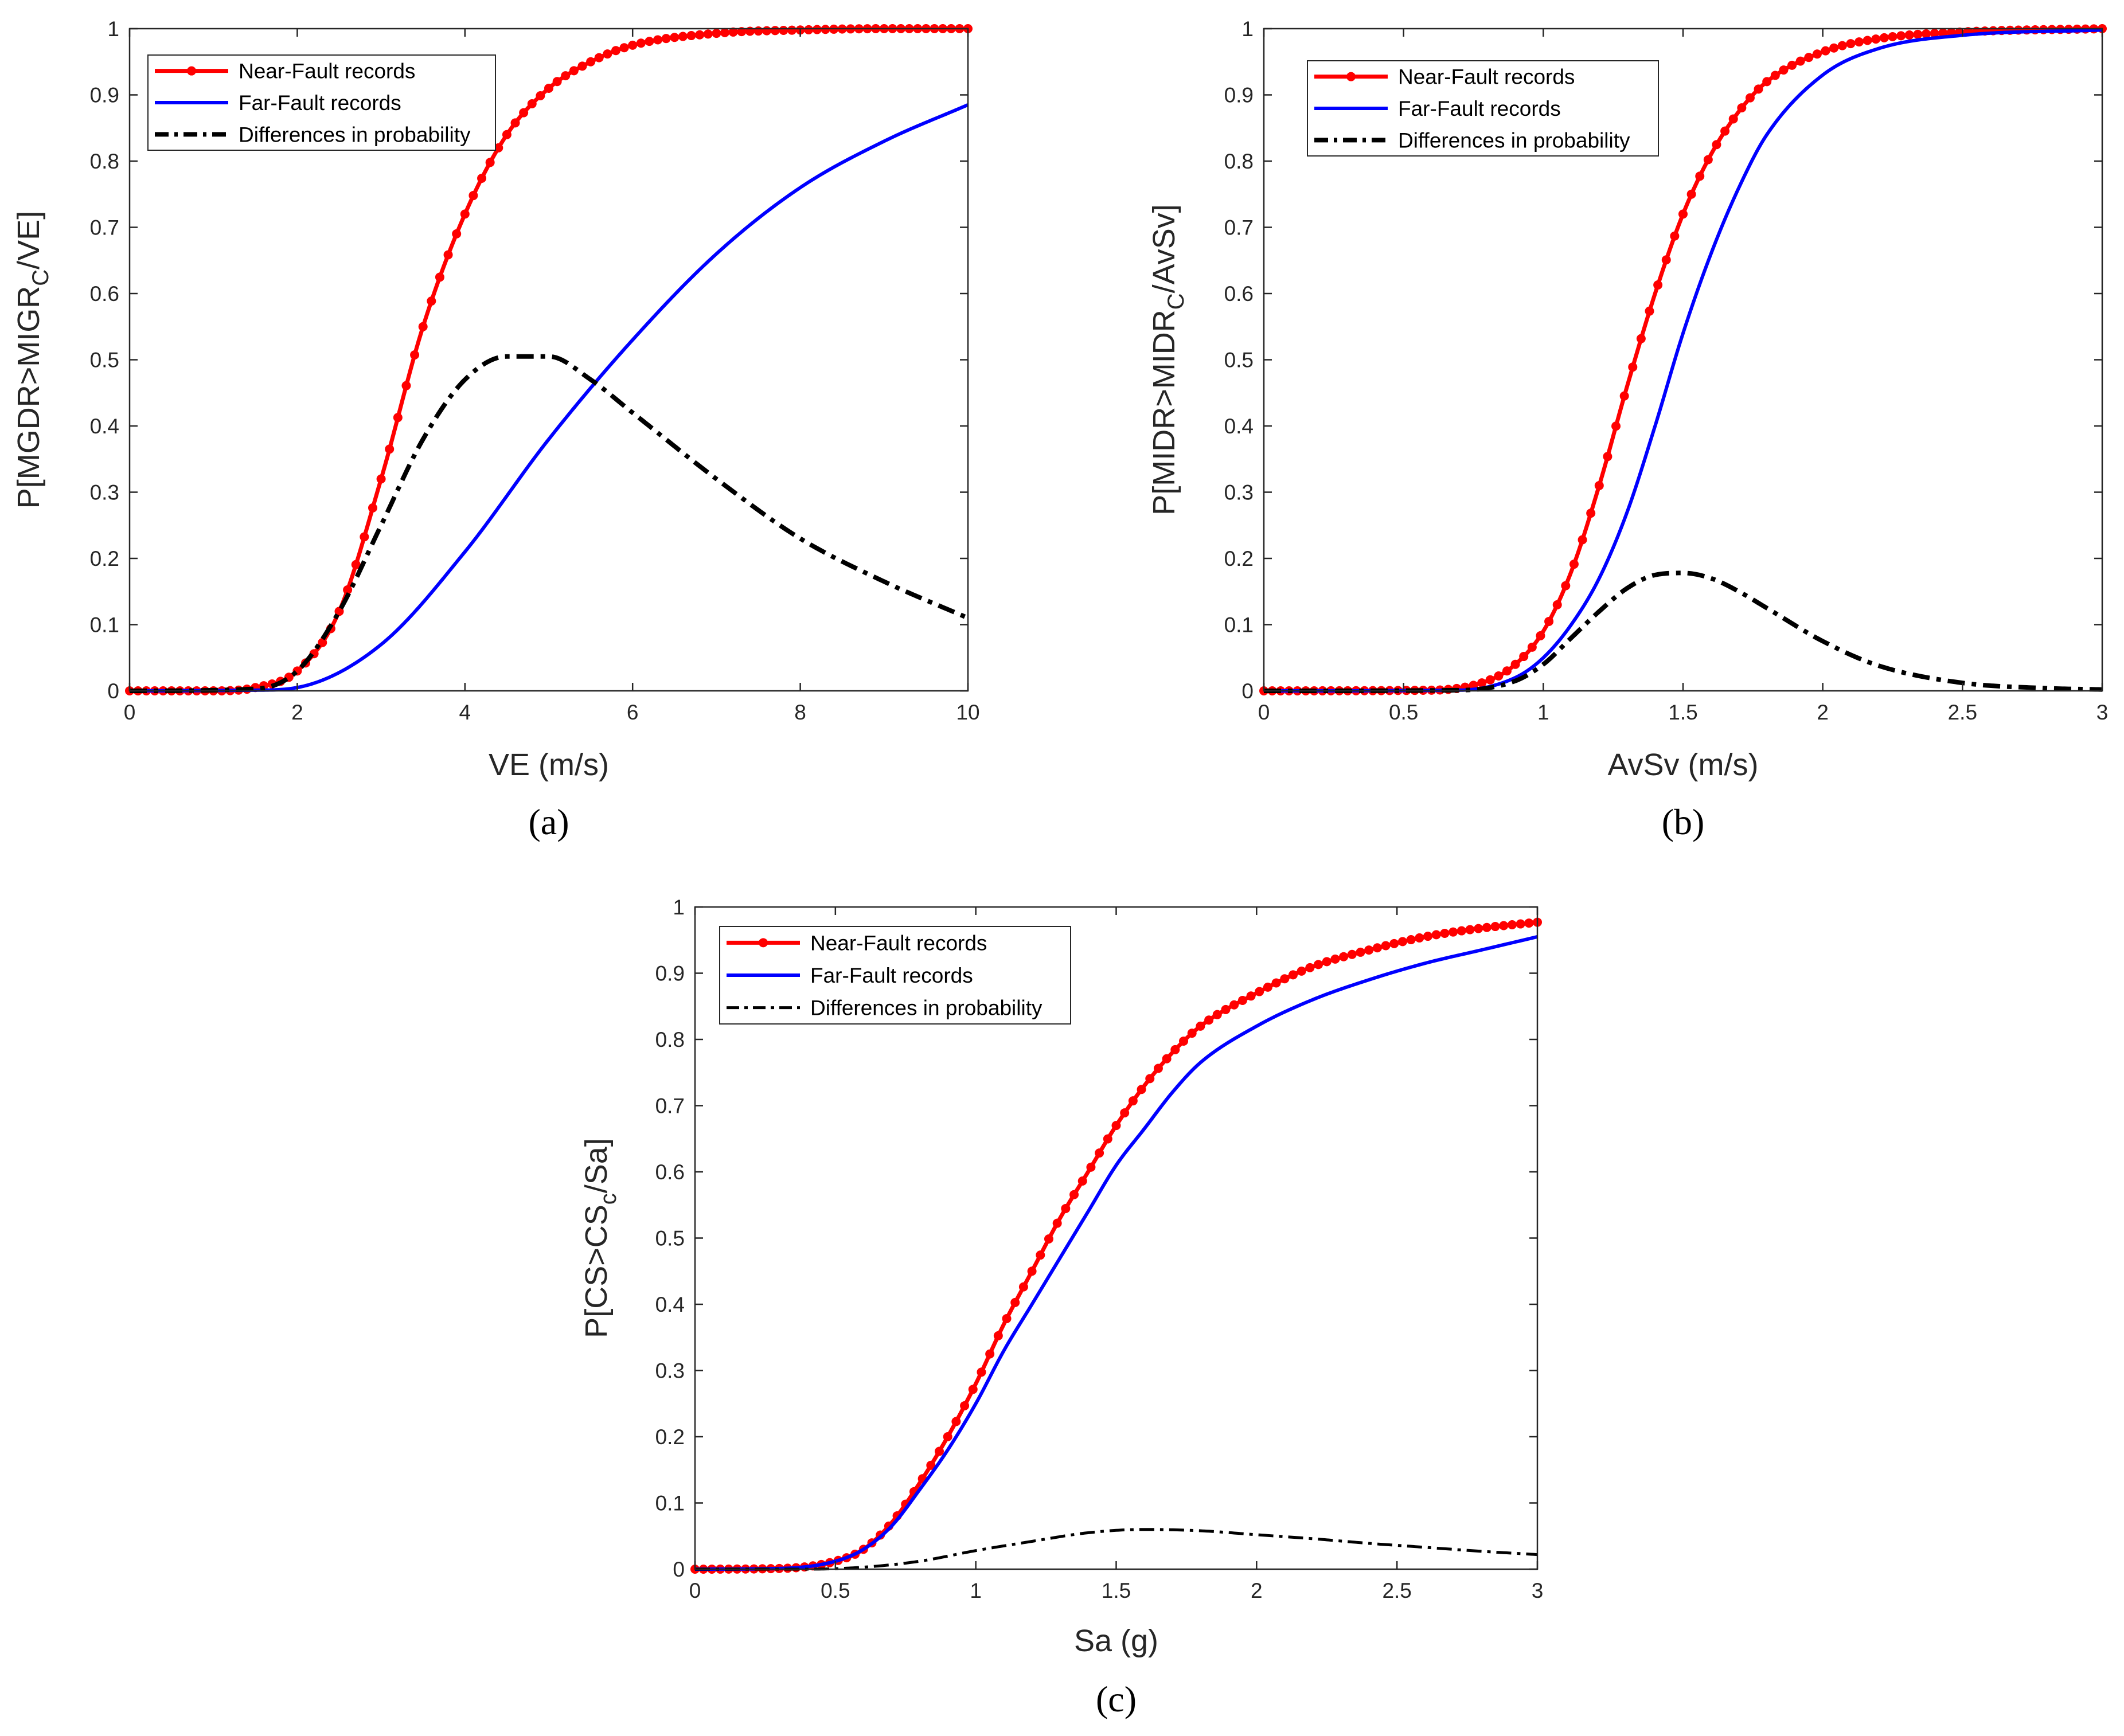 The image size is (2124, 1736). What do you see at coordinates (670, 1371) in the screenshot?
I see `y-tick-label: 0.3` at bounding box center [670, 1371].